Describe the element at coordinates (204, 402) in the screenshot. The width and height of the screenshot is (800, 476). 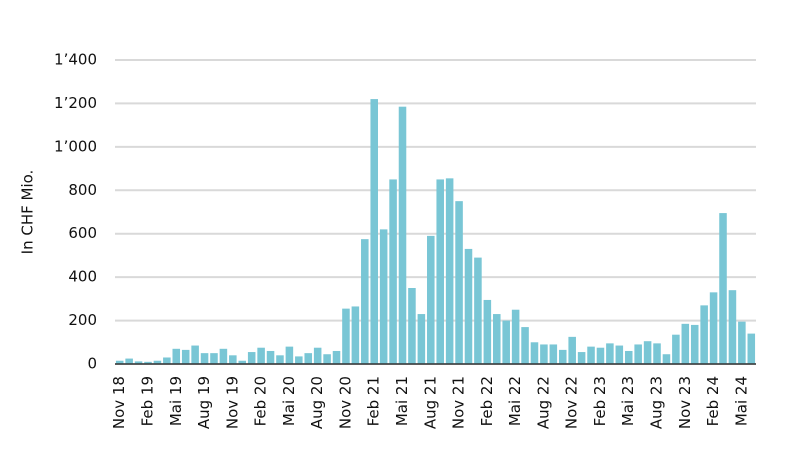
I see `x-tick-label: Aug 19` at that location.